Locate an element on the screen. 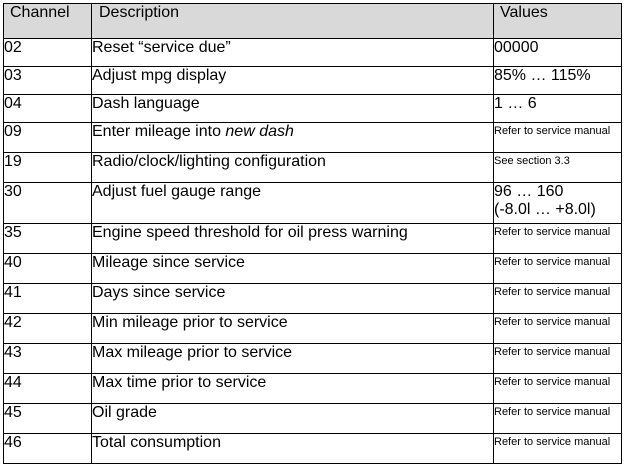 This screenshot has width=626, height=464. header-values: Values is located at coordinates (557, 21).